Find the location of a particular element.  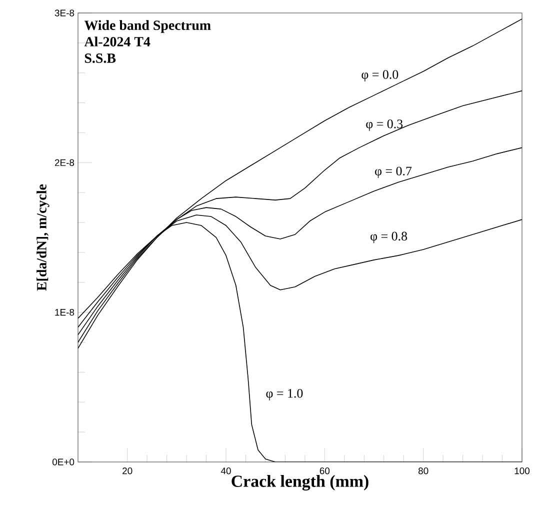

x-tick-label: 80 is located at coordinates (423, 471).